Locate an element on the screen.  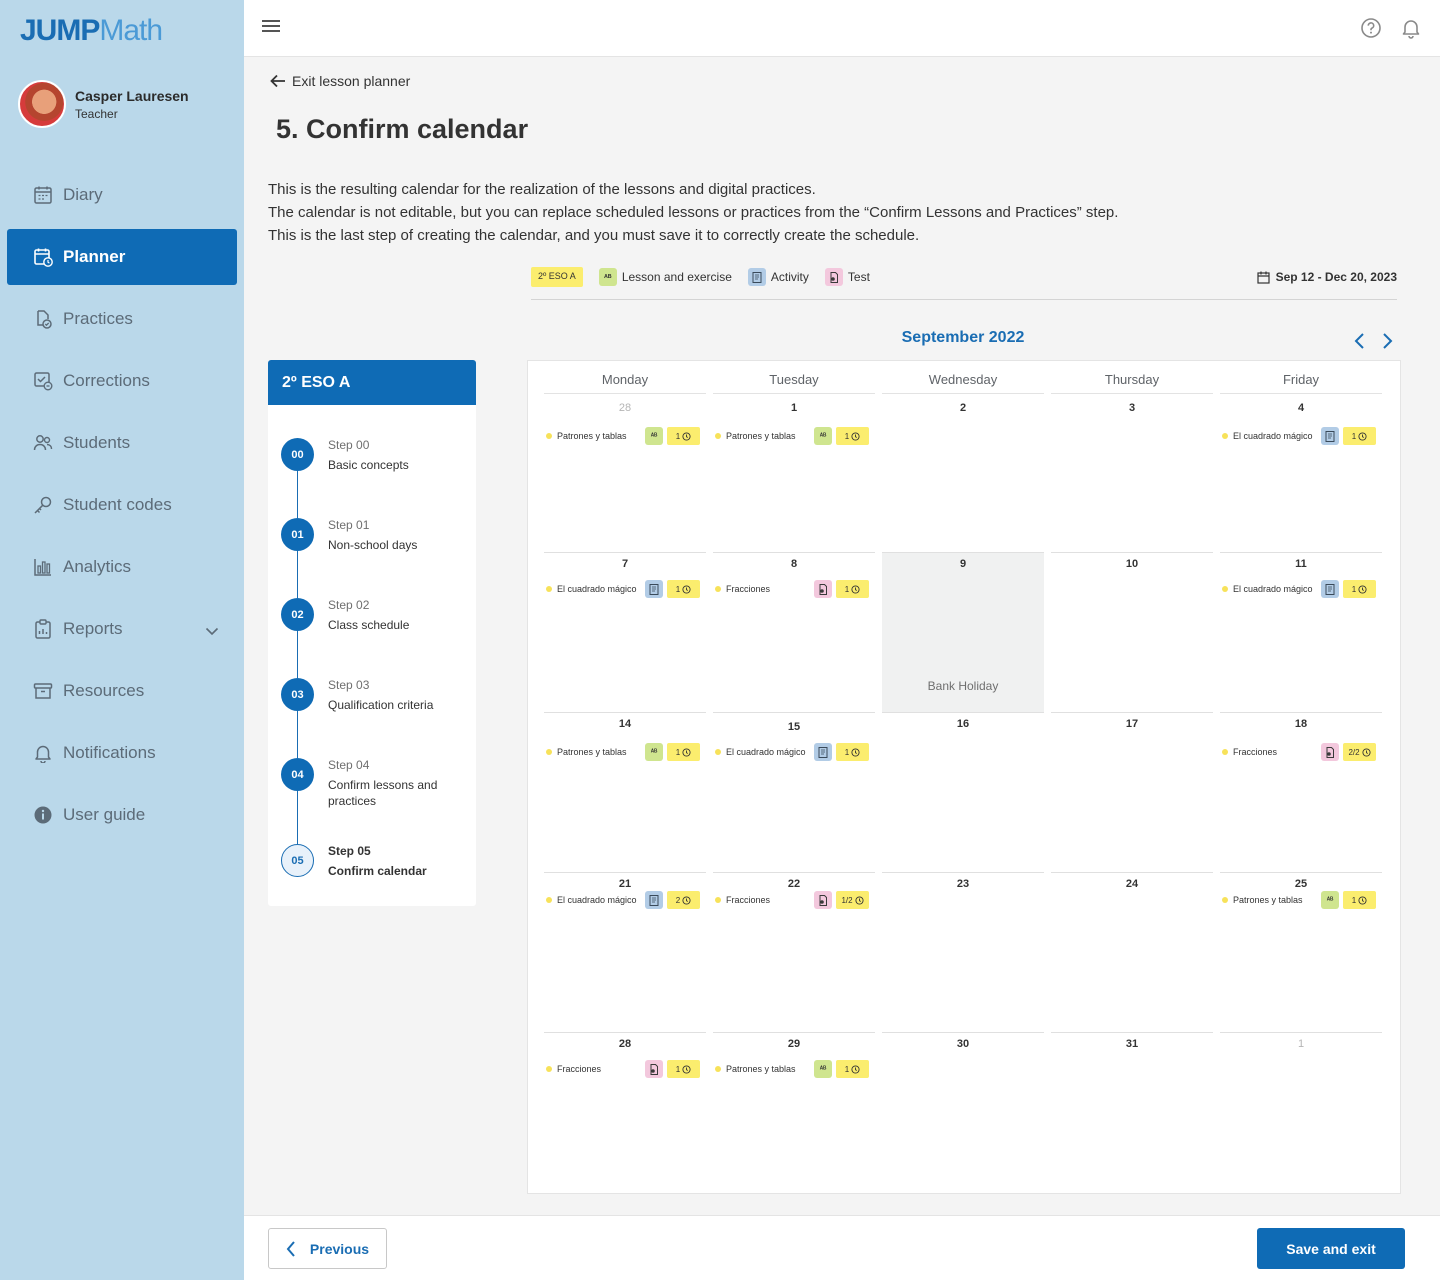
day-number: 31 is located at coordinates (1132, 1044).